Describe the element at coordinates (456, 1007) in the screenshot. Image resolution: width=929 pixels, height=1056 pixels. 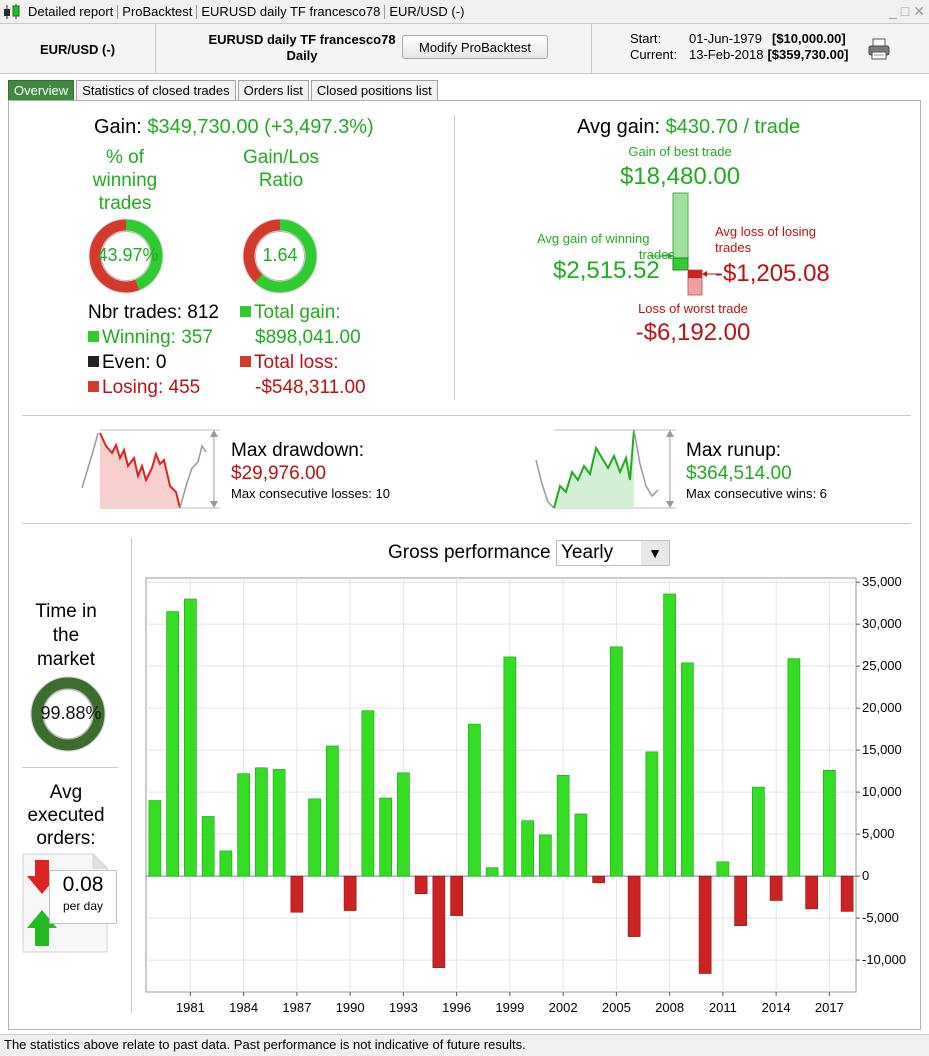
I see `x-tick-label: 1996` at that location.